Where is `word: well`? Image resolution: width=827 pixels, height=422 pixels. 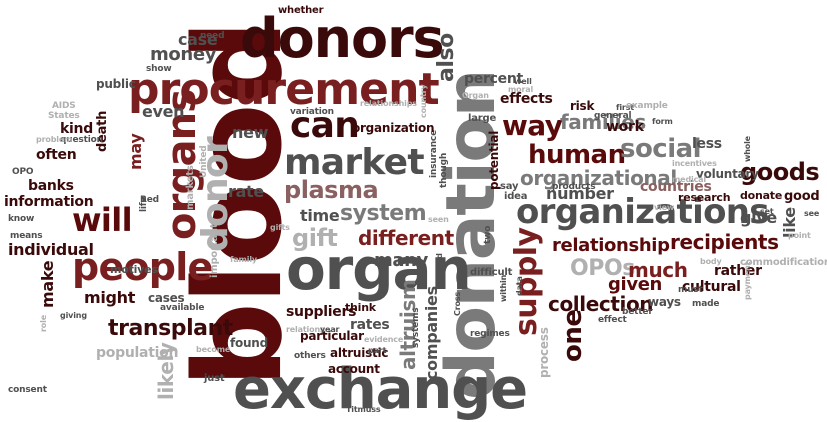
word: well is located at coordinates (523, 81).